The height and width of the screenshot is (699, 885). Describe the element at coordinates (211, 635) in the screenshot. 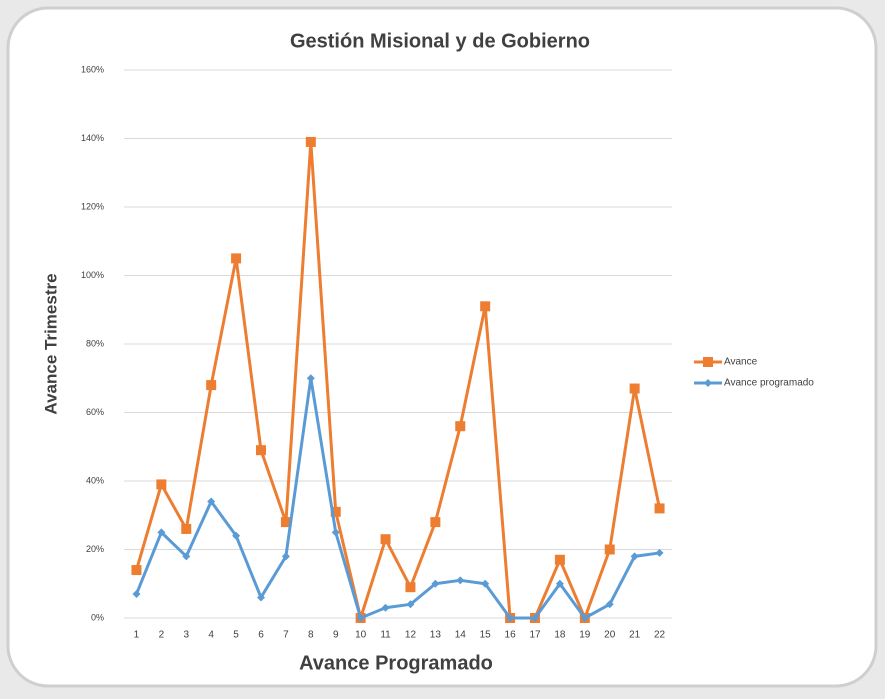

I see `x-tick-label: 4` at that location.